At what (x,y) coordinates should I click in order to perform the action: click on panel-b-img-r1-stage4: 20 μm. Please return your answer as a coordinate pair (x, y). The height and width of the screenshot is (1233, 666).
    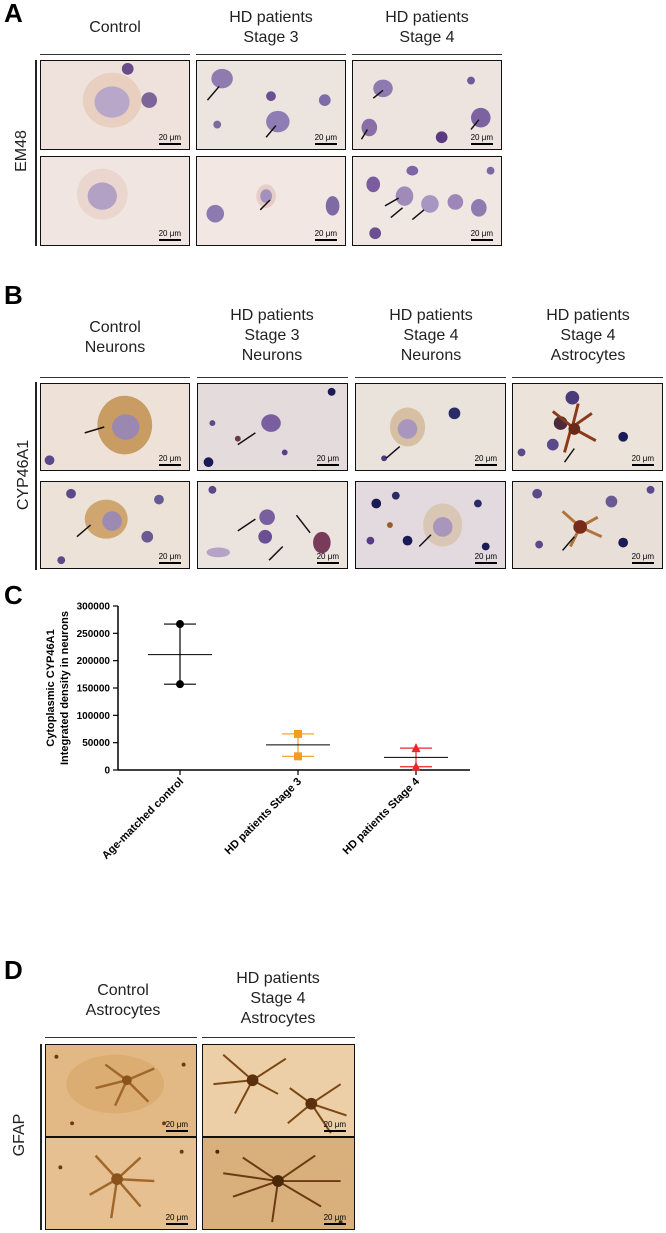
    Looking at the image, I should click on (430, 427).